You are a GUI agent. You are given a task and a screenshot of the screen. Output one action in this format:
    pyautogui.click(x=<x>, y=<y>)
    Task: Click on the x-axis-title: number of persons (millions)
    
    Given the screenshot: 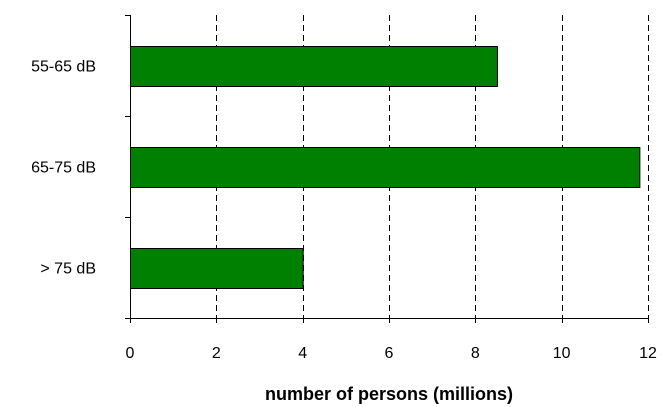 What is the action you would take?
    pyautogui.click(x=389, y=394)
    